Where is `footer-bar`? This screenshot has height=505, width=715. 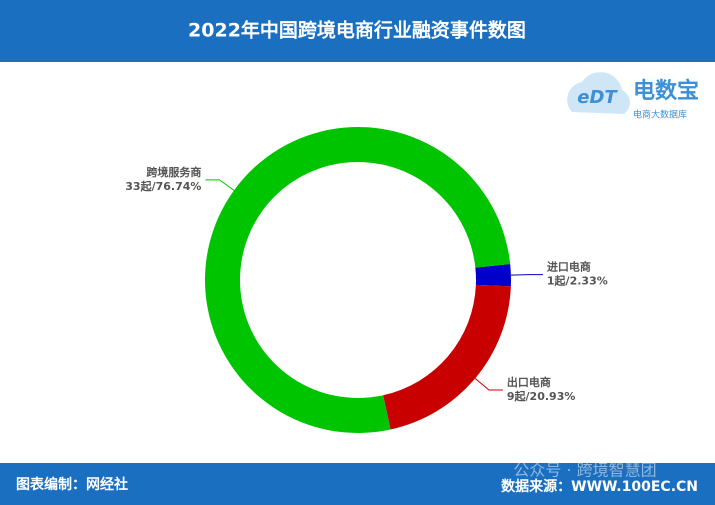
footer-bar is located at coordinates (357, 484).